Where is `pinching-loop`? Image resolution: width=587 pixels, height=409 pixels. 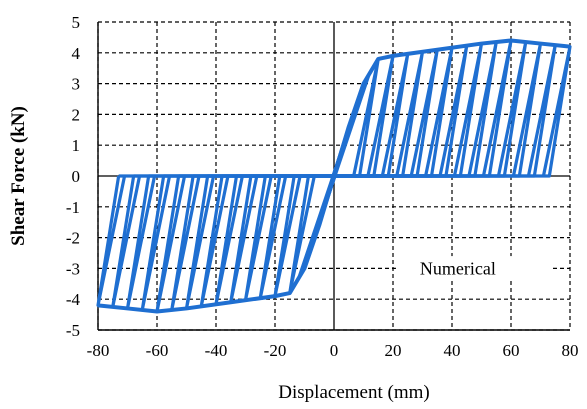
pinching-loop is located at coordinates (334, 175).